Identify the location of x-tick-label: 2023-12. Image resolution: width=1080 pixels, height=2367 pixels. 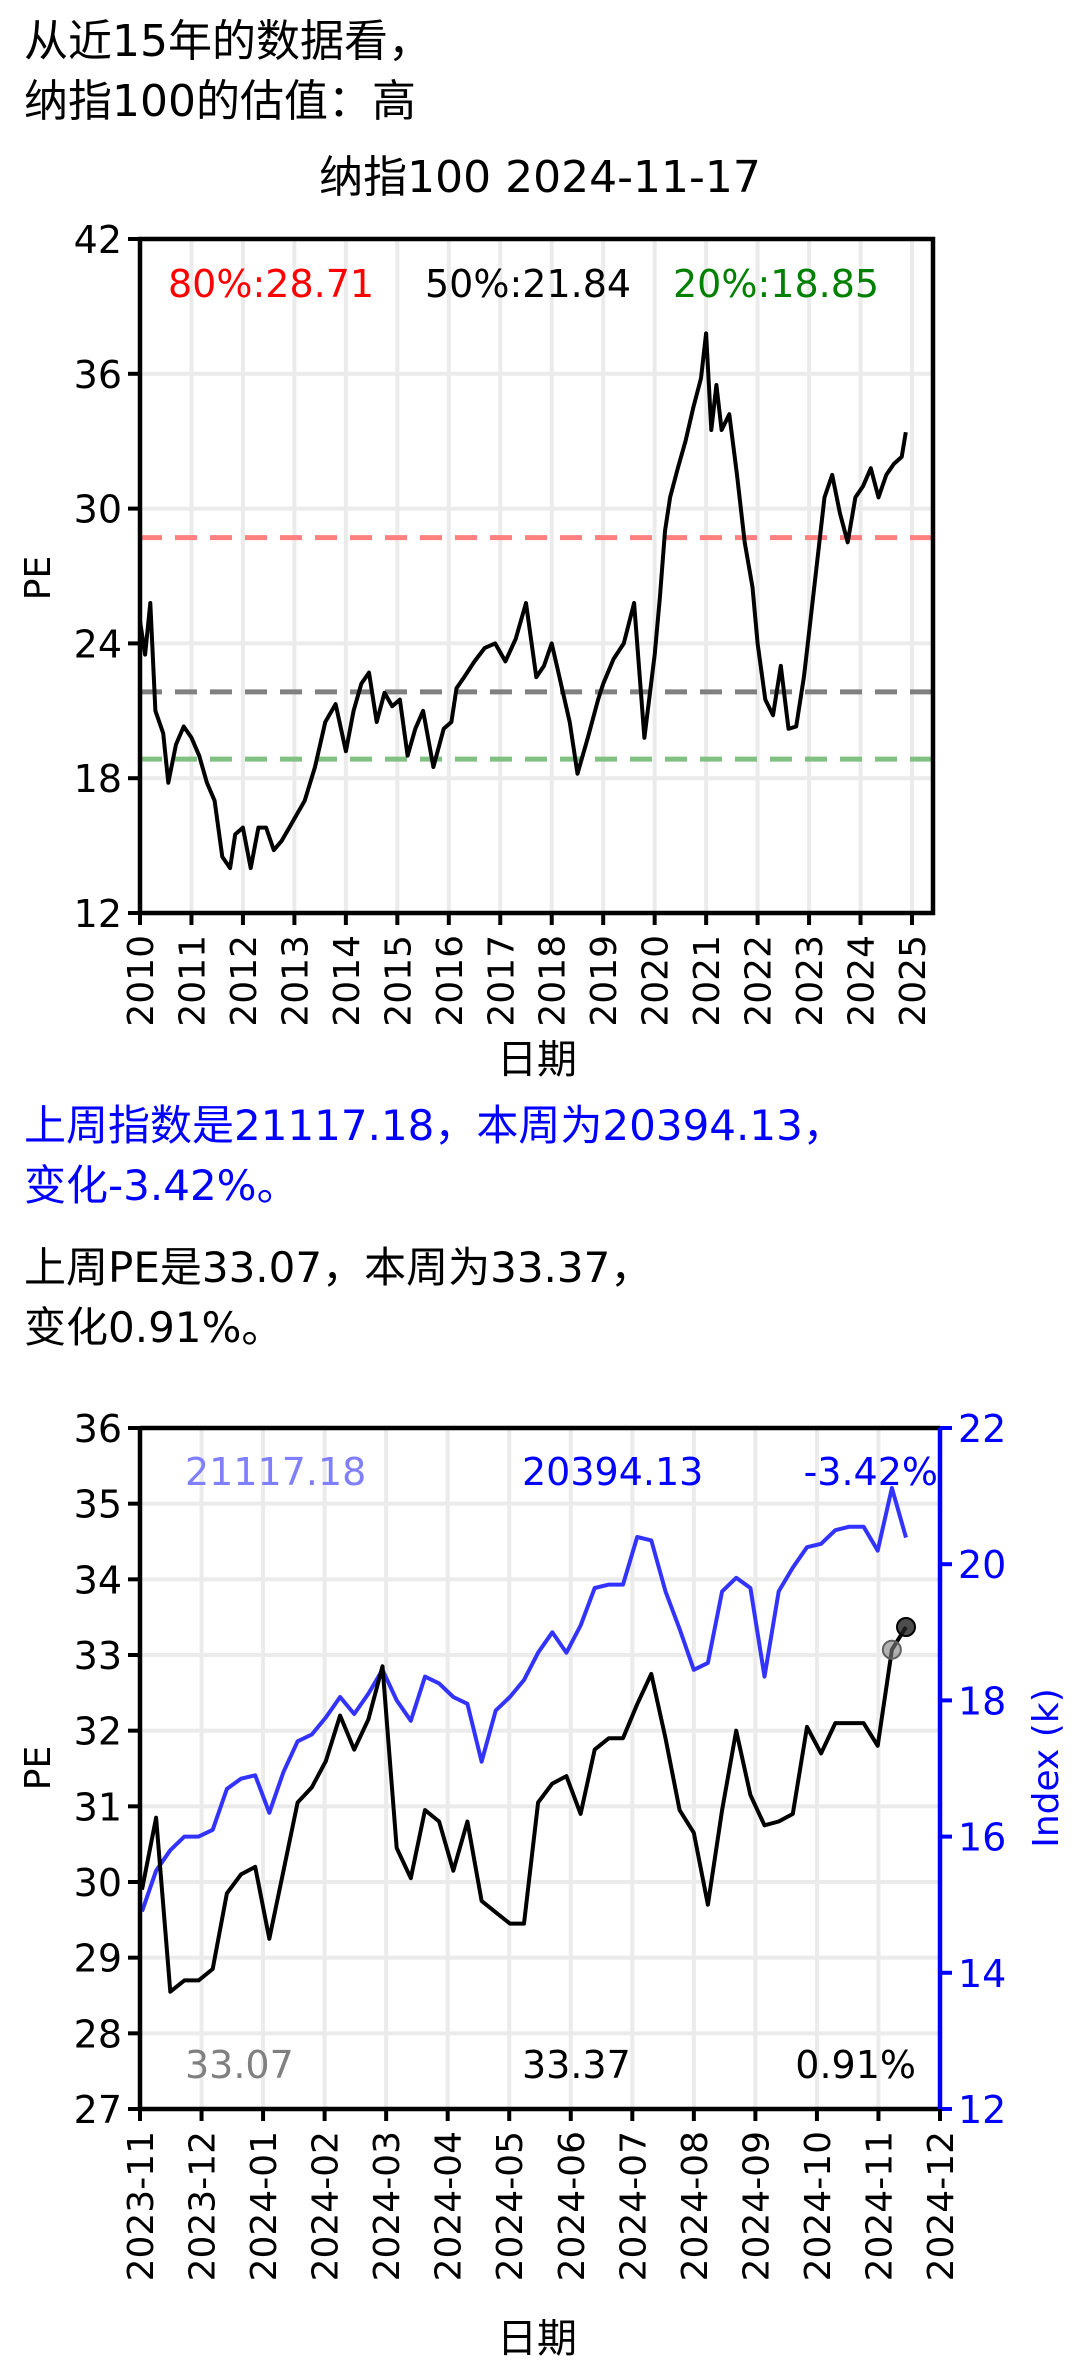
(203, 2206).